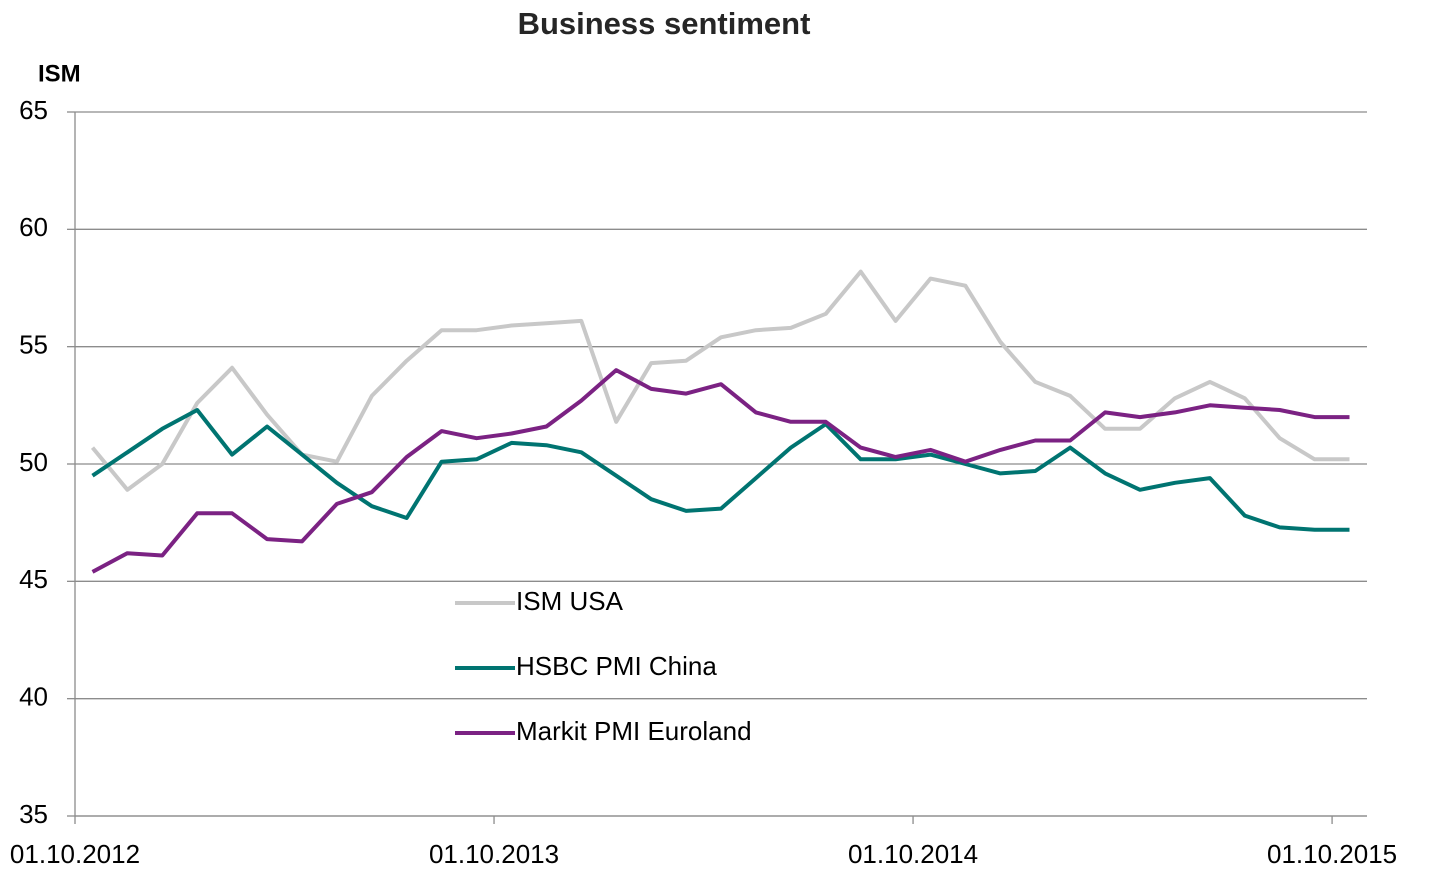 The height and width of the screenshot is (869, 1437). Describe the element at coordinates (33, 697) in the screenshot. I see `y-tick-label: 40` at that location.